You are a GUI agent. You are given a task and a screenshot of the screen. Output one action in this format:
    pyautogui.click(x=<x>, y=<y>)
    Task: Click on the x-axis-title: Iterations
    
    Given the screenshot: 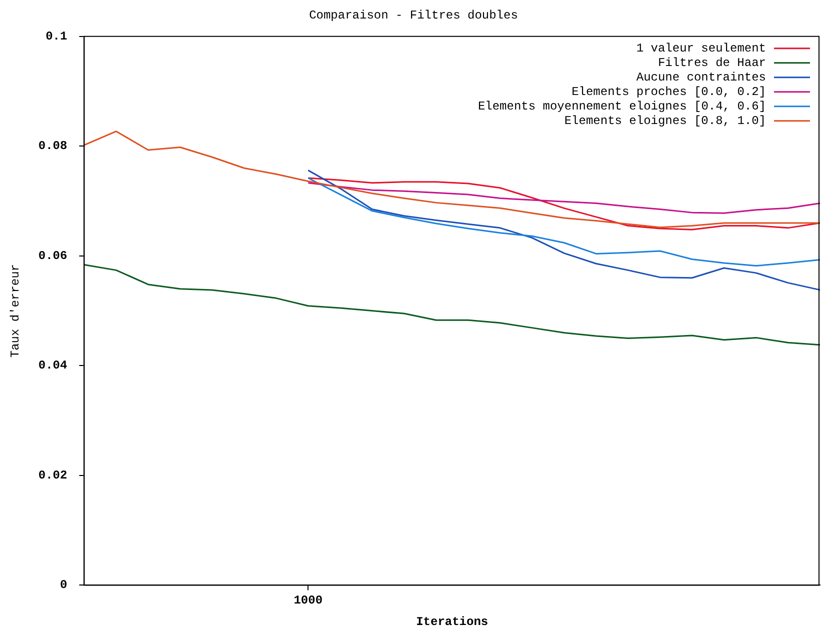 What is the action you would take?
    pyautogui.click(x=452, y=621)
    